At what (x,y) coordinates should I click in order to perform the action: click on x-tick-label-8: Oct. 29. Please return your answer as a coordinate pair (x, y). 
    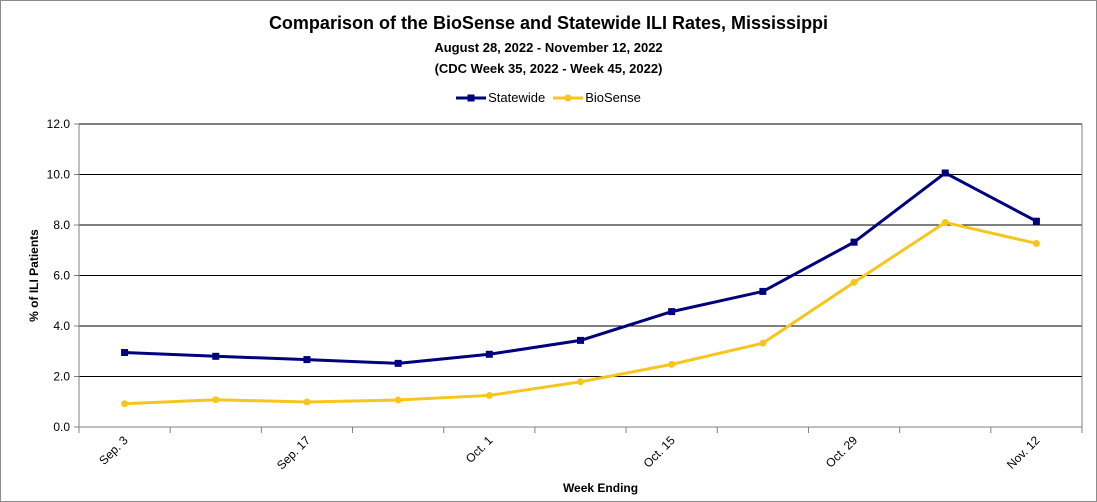
    Looking at the image, I should click on (841, 451).